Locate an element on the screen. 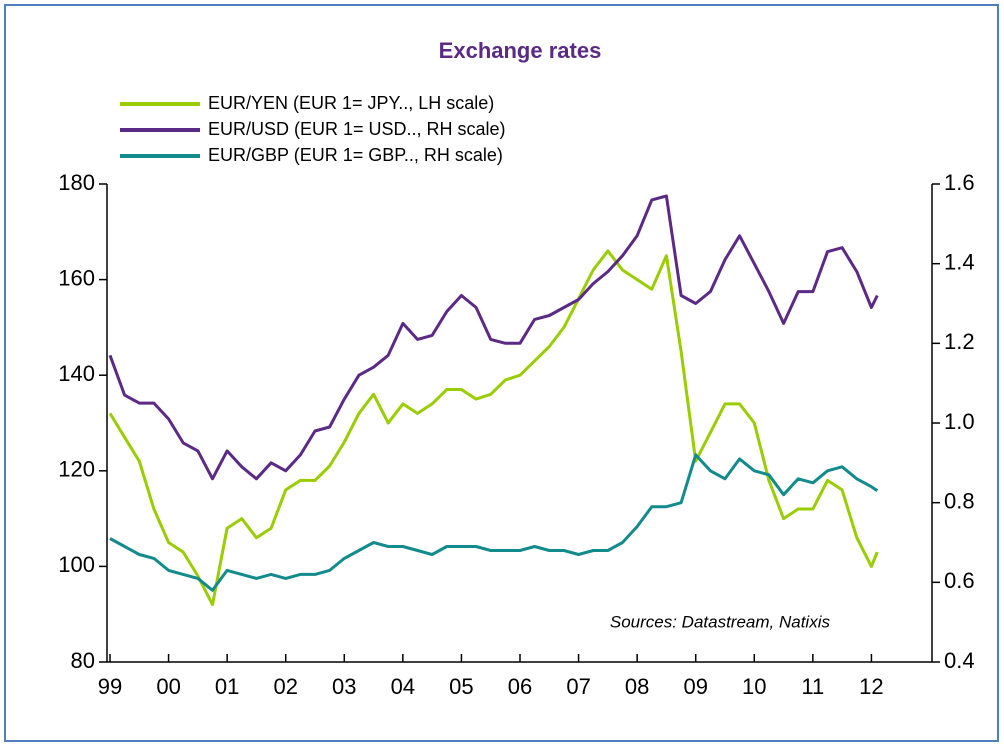  x-tick-label: 07 is located at coordinates (578, 686).